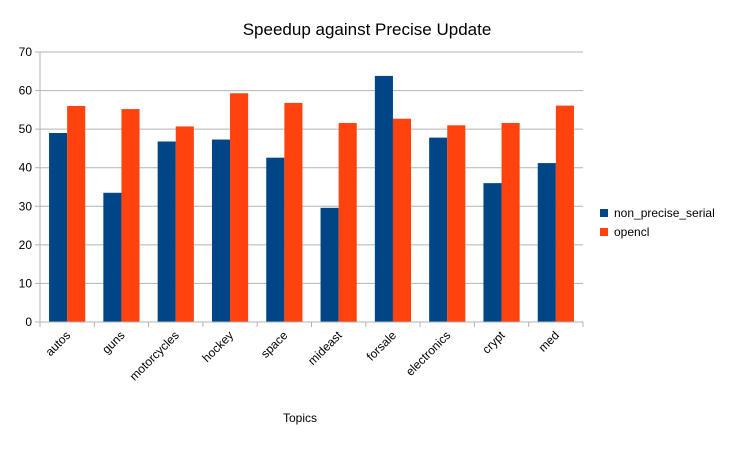 The height and width of the screenshot is (450, 735). Describe the element at coordinates (564, 213) in the screenshot. I see `bar-opencl-med` at that location.